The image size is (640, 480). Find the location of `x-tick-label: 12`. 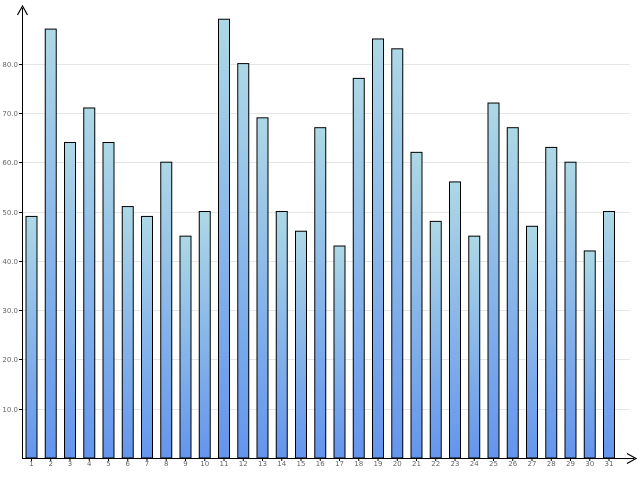

x-tick-label: 12 is located at coordinates (243, 464).